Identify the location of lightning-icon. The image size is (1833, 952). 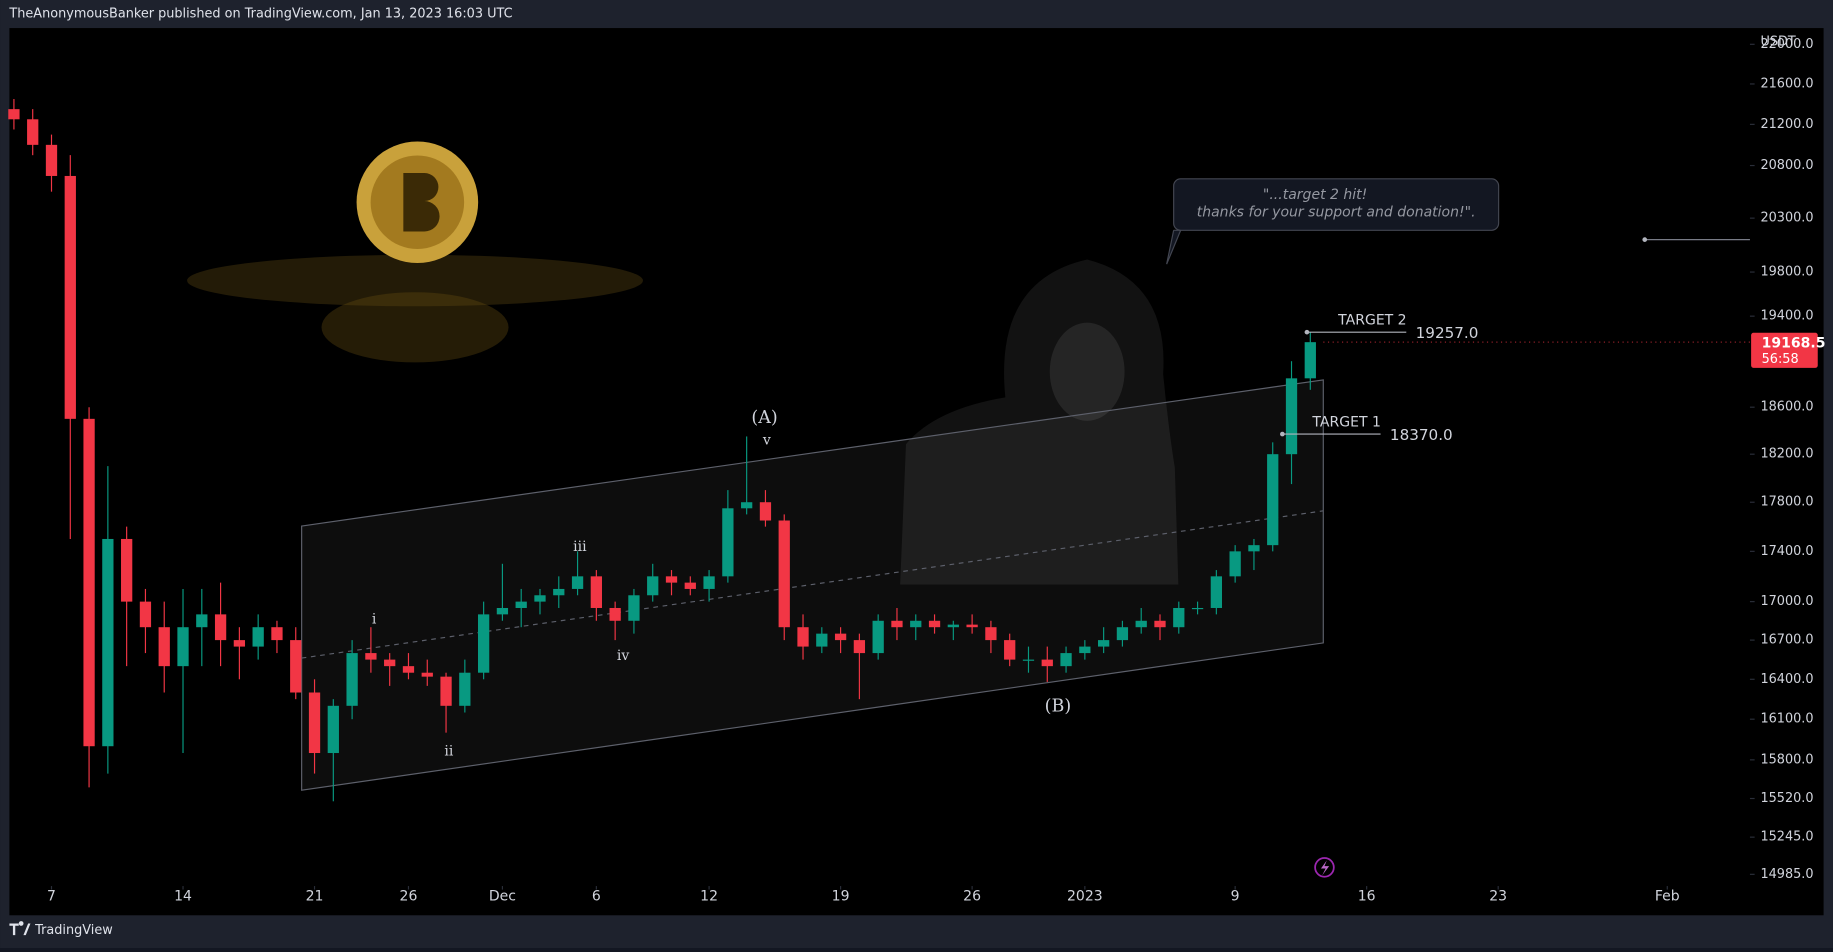
(1324, 867).